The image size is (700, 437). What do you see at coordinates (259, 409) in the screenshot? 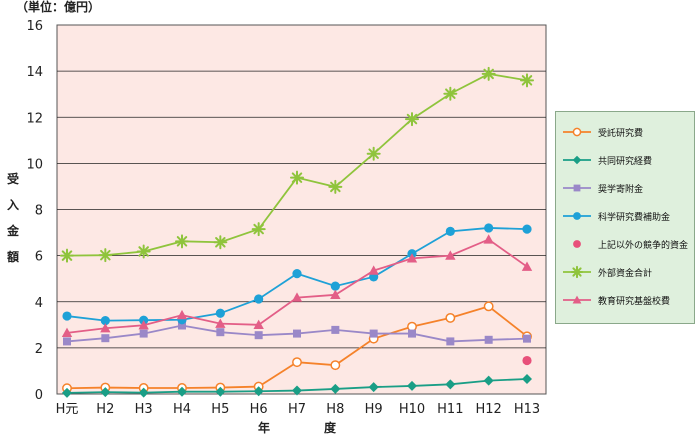
I see `x-tick-label: H6` at bounding box center [259, 409].